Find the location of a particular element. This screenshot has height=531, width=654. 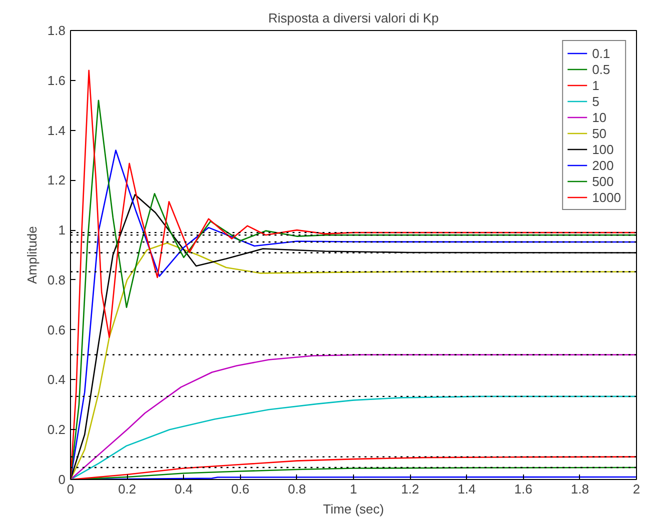

x-tick-label: 1.8 is located at coordinates (579, 489).